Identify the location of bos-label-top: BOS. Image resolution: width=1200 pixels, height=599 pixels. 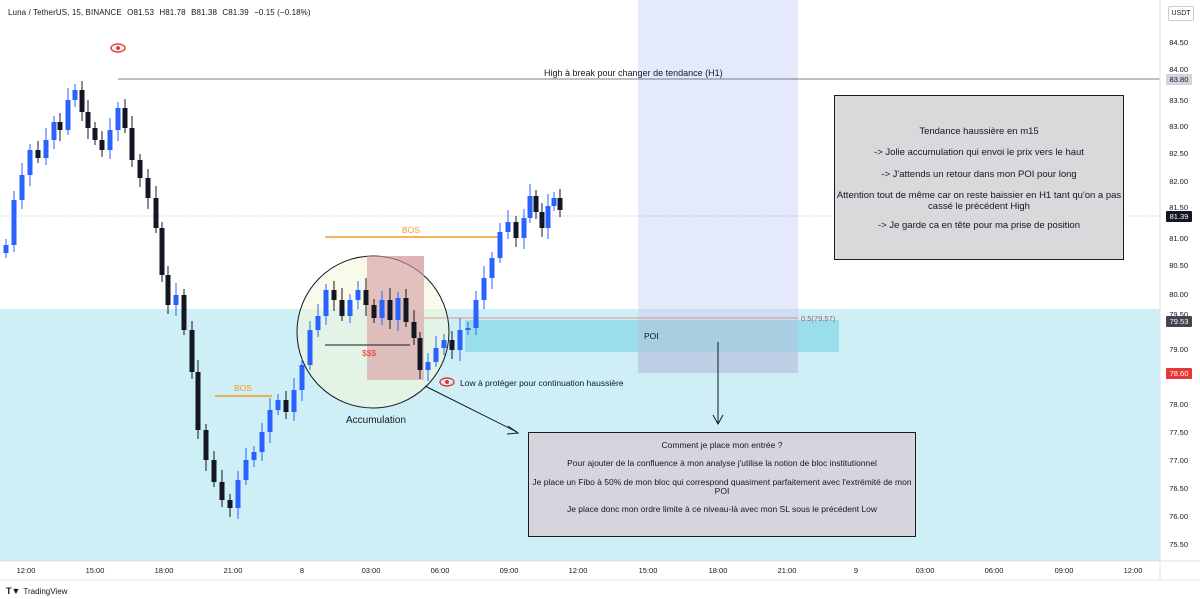
(411, 230).